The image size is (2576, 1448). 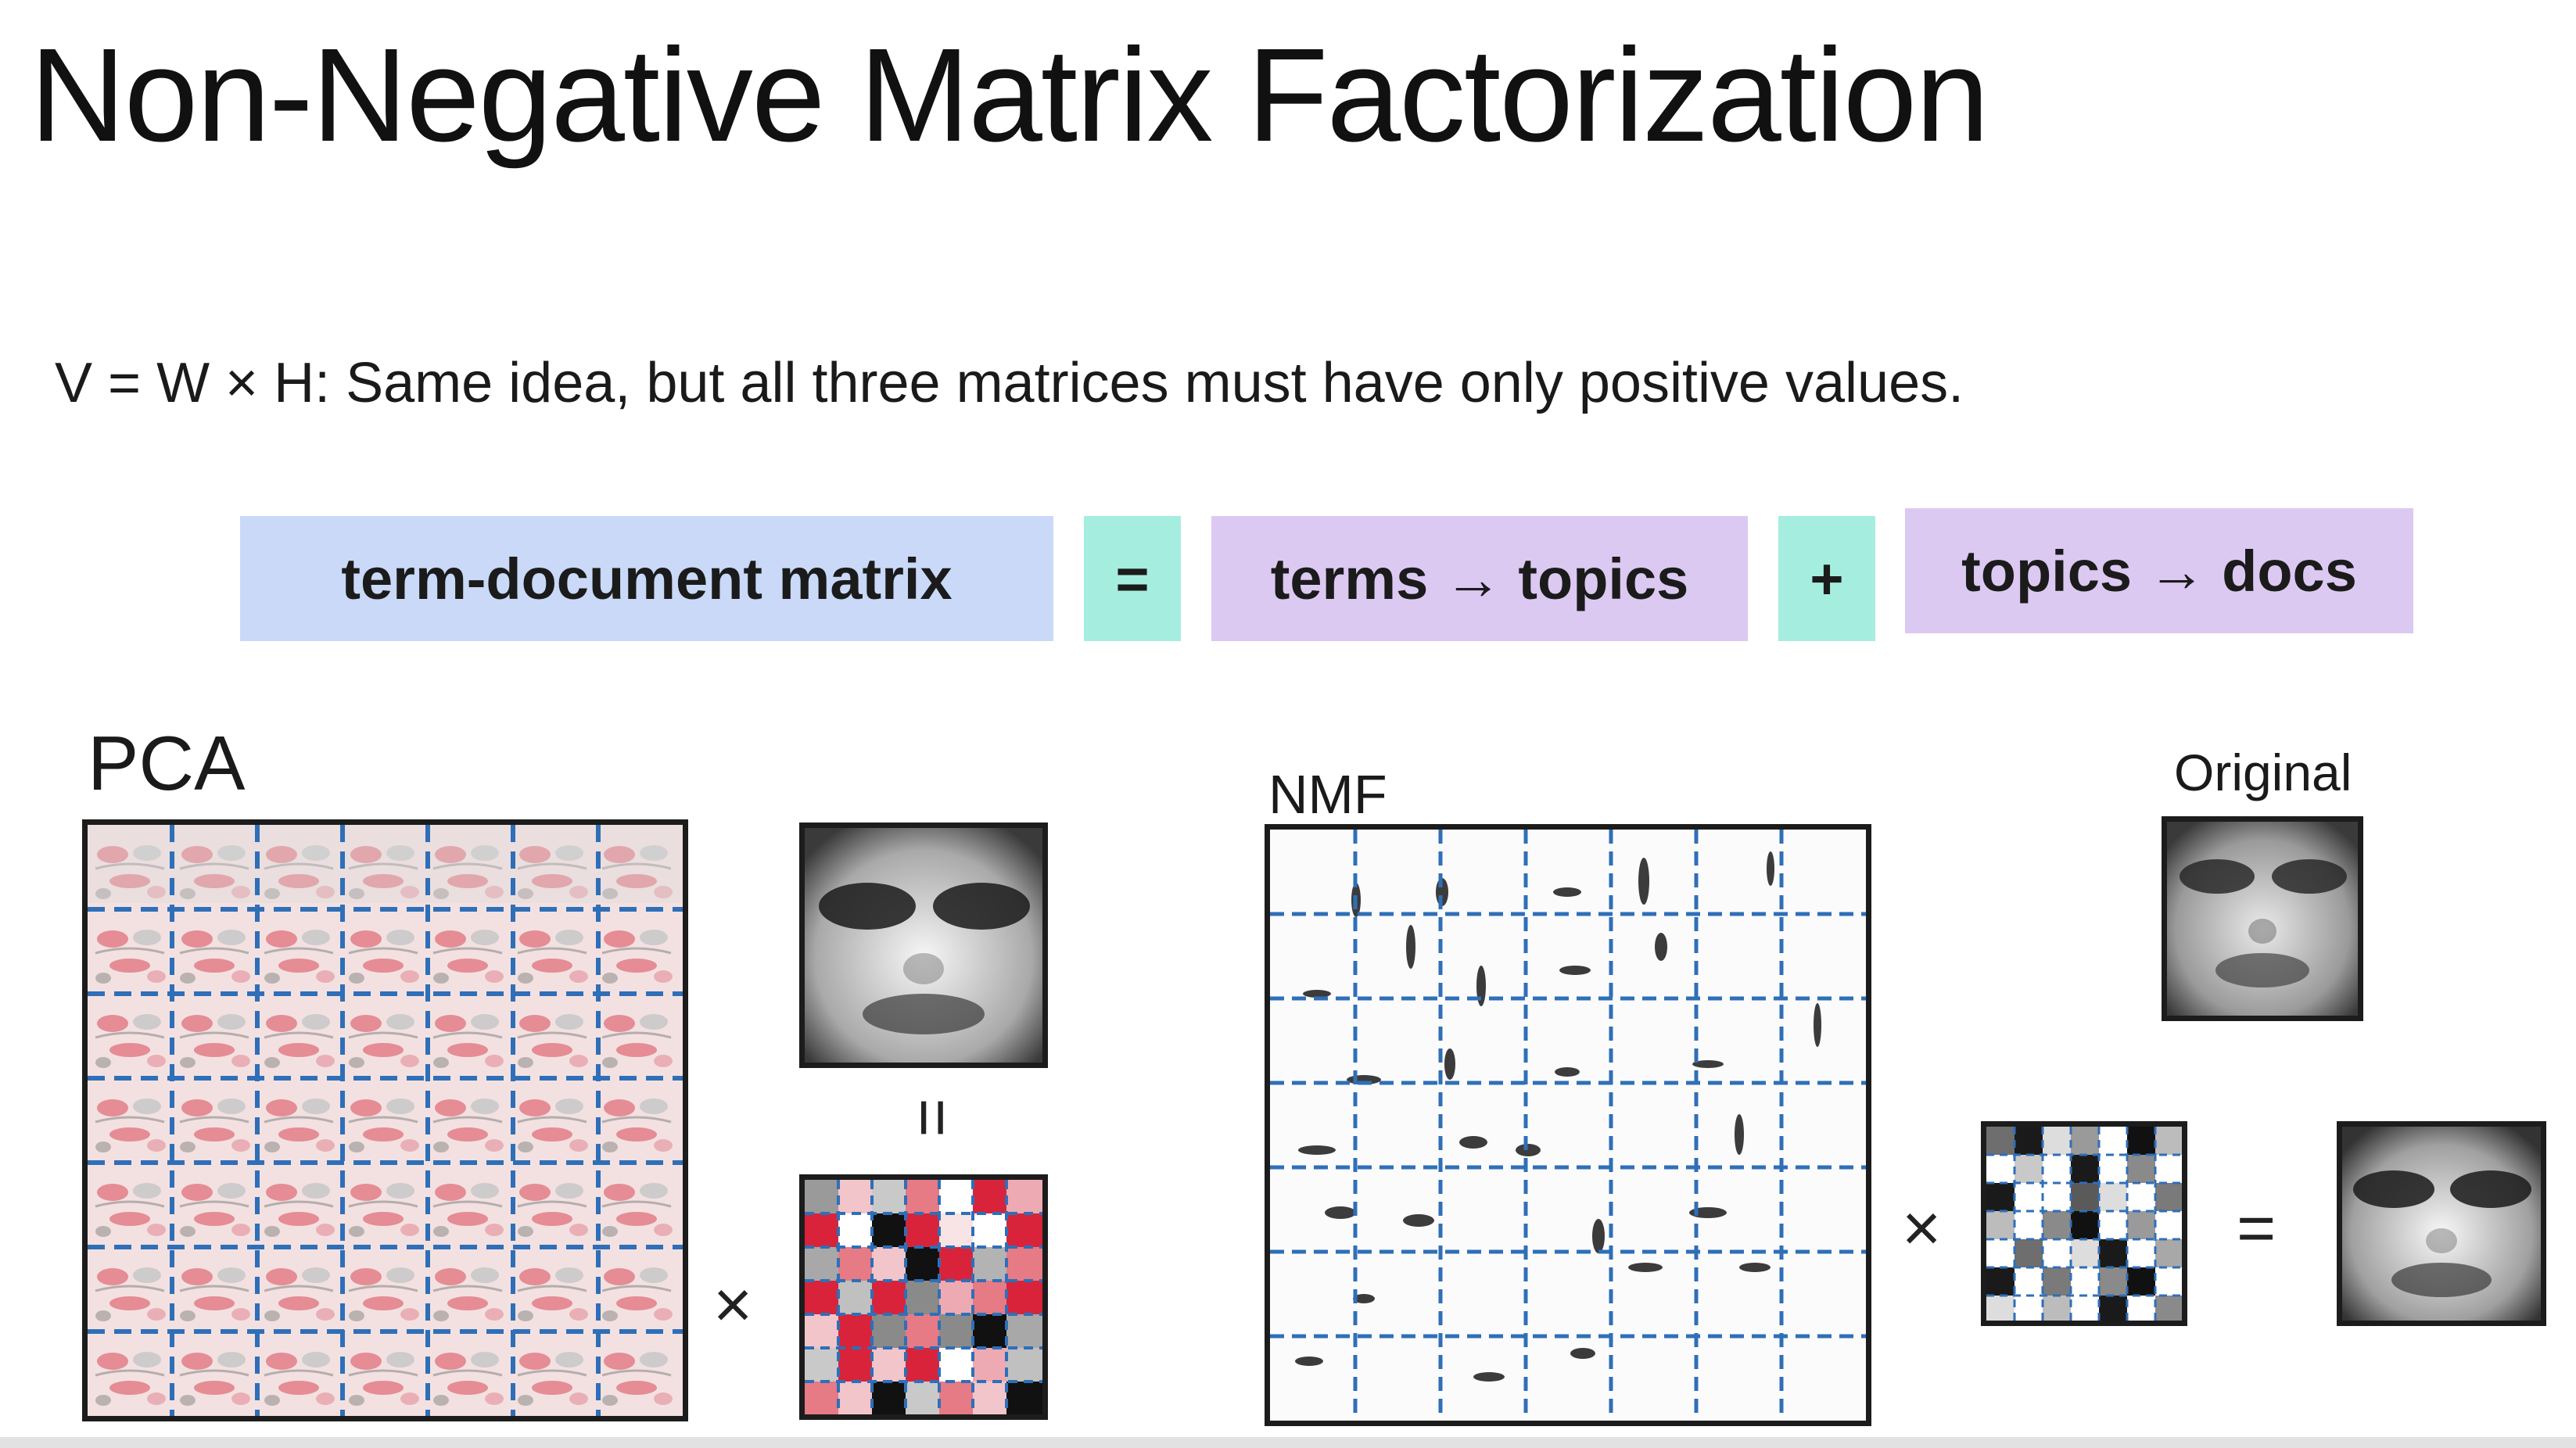 I want to click on nmf-face-drawing, so click(x=2441, y=1224).